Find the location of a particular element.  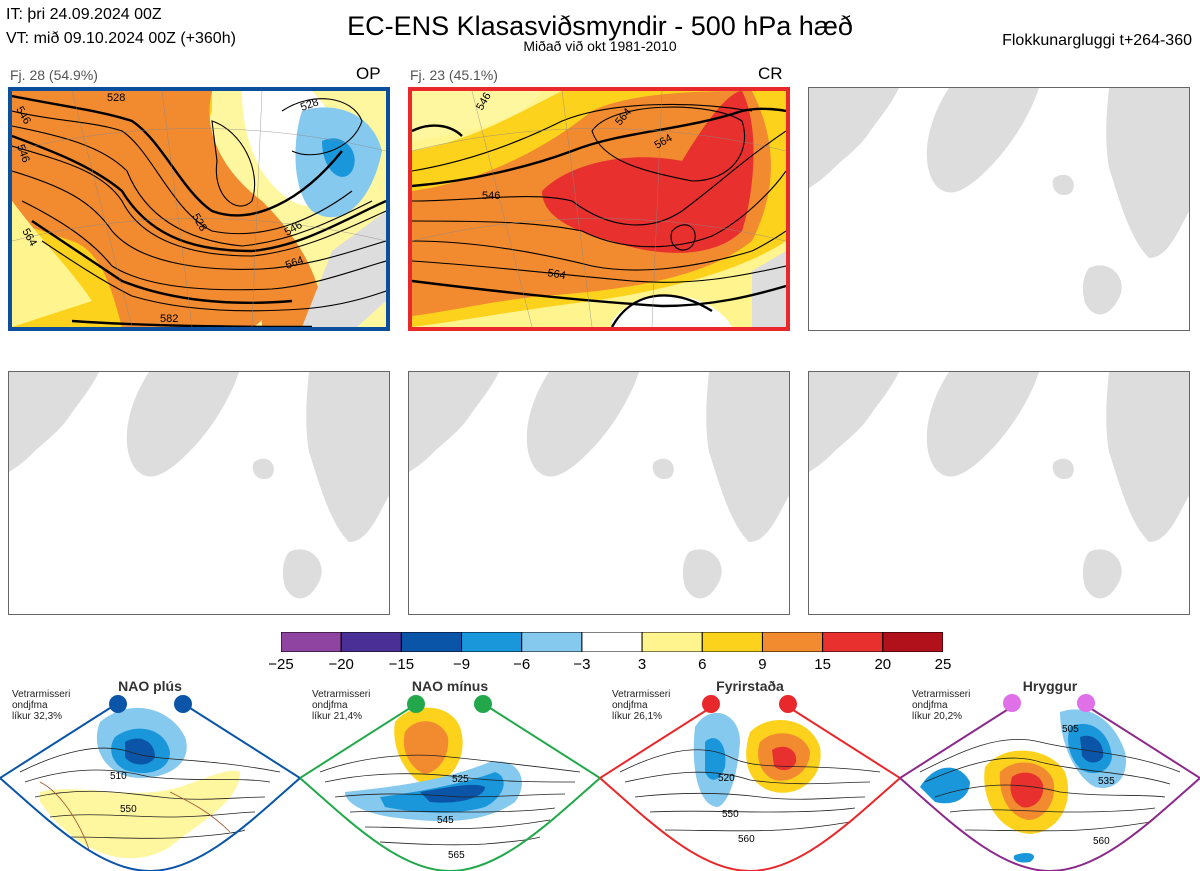

colorbar-tick-label: 15 is located at coordinates (822, 664).